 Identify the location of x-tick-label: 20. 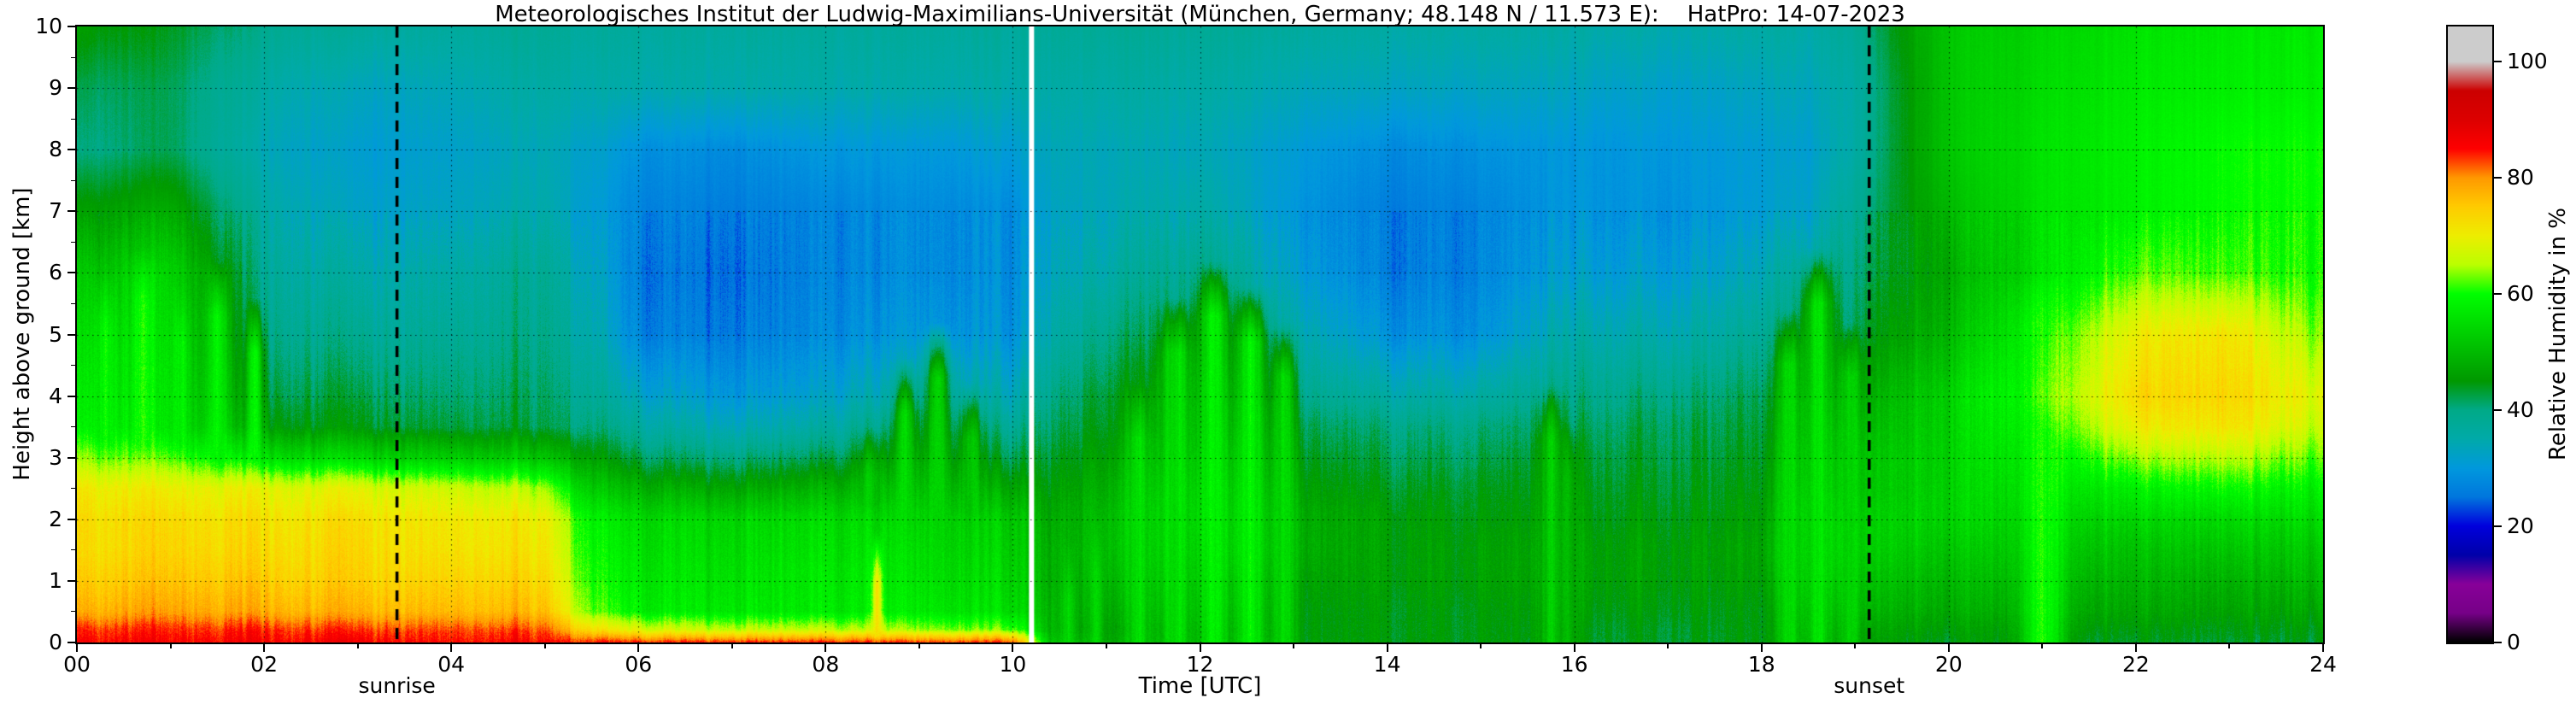
(1948, 664).